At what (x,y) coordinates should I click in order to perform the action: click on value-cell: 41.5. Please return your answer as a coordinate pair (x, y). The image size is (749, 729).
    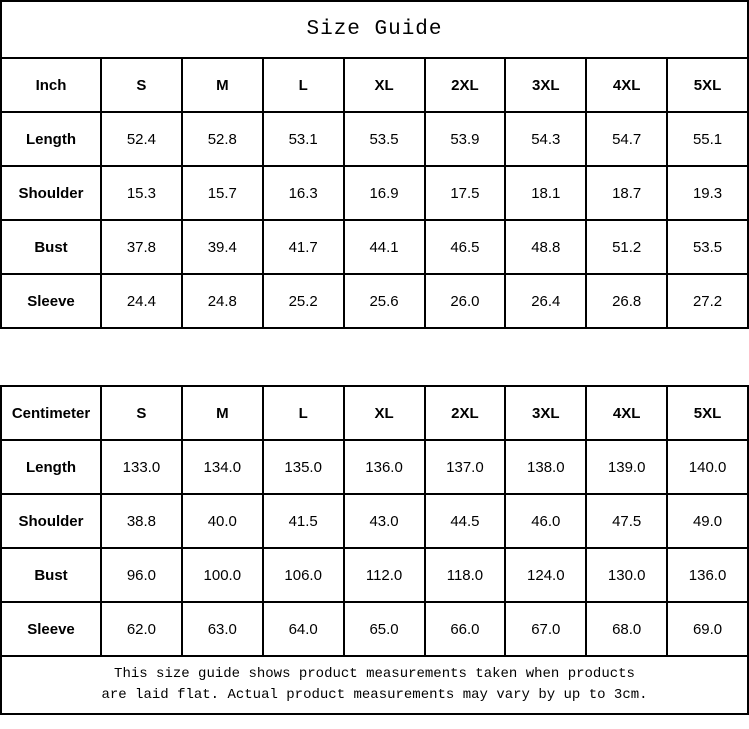
    Looking at the image, I should click on (303, 521).